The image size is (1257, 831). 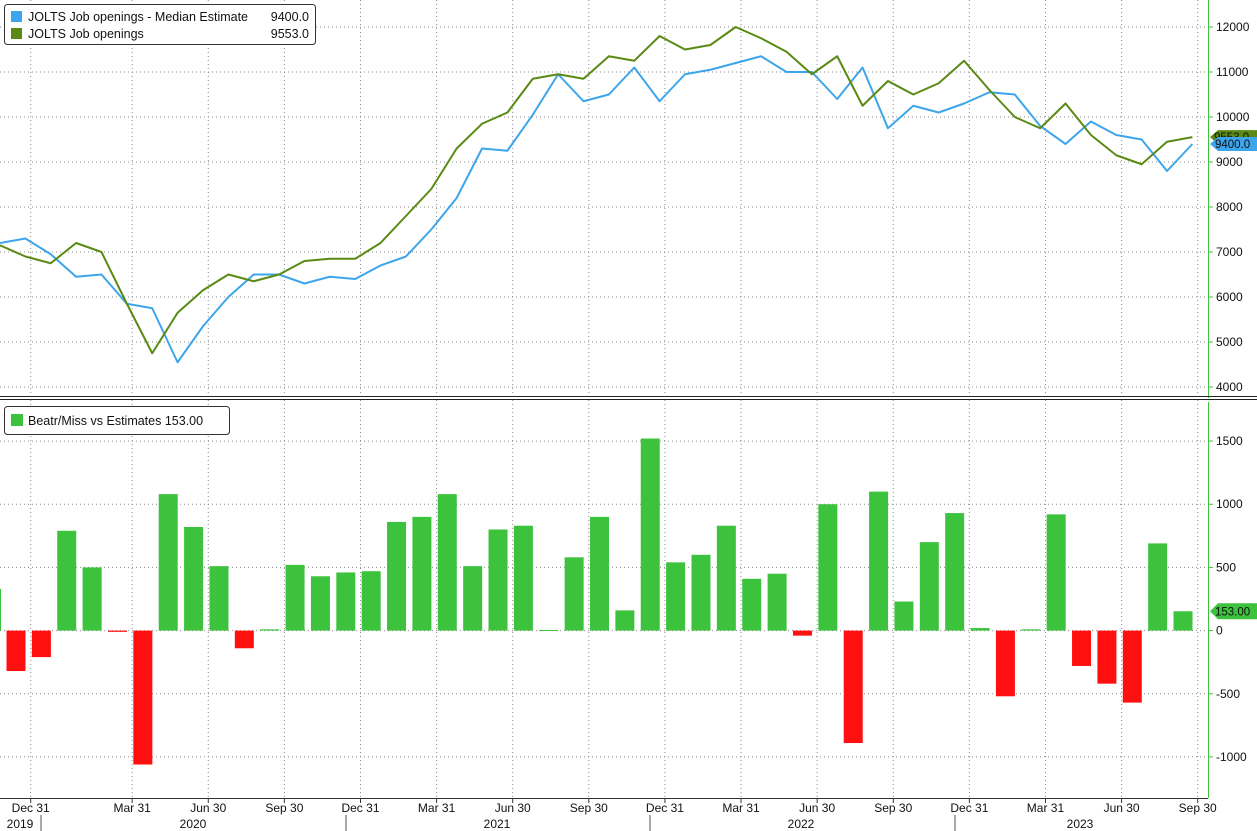 I want to click on y-tick-label: 0, so click(x=1219, y=631).